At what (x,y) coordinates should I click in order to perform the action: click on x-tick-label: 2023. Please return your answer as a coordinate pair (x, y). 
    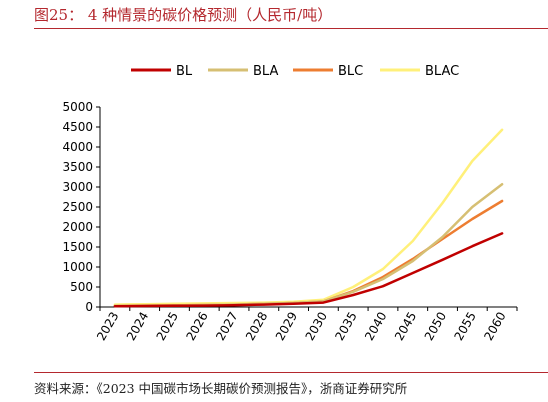
    Looking at the image, I should click on (107, 326).